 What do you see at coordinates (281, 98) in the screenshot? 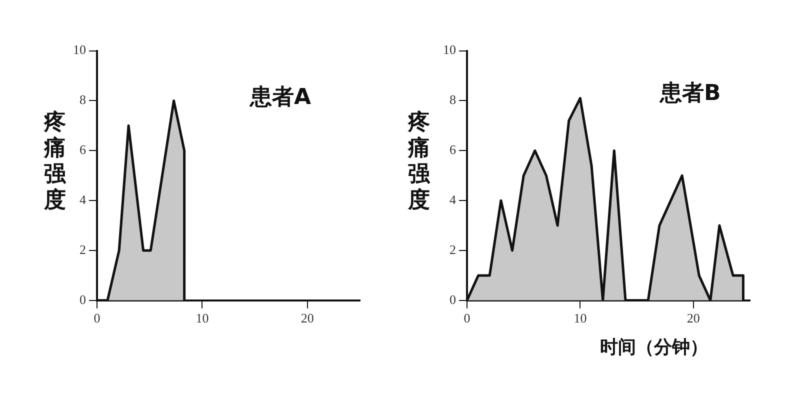
I see `text: 患者A` at bounding box center [281, 98].